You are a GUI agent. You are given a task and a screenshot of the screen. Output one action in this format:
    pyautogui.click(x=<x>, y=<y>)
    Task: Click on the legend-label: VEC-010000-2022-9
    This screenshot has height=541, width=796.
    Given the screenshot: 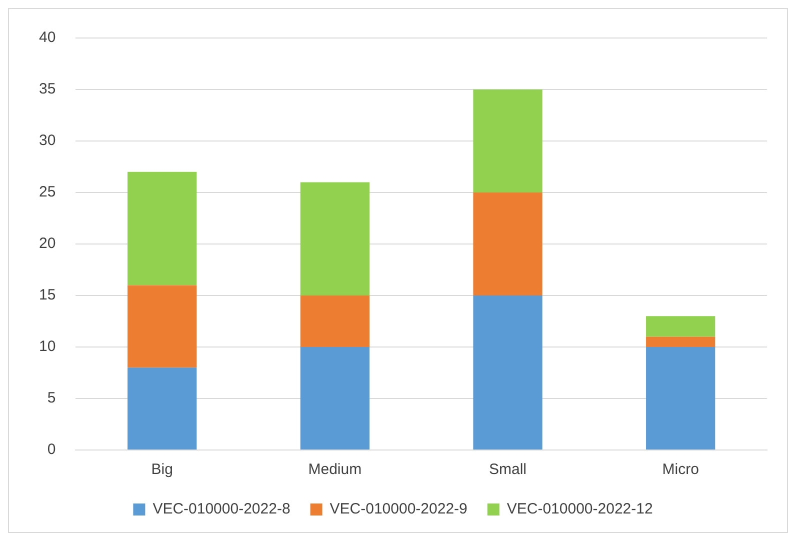 What is the action you would take?
    pyautogui.click(x=399, y=509)
    